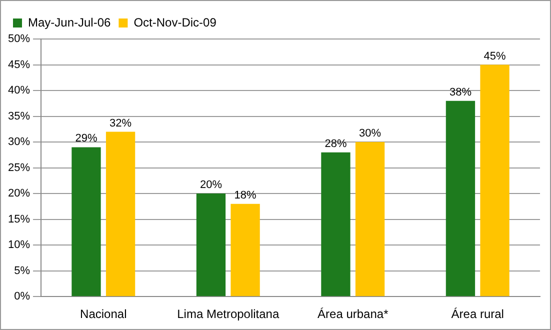  Describe the element at coordinates (19, 194) in the screenshot. I see `y-tick-label: 20%` at that location.